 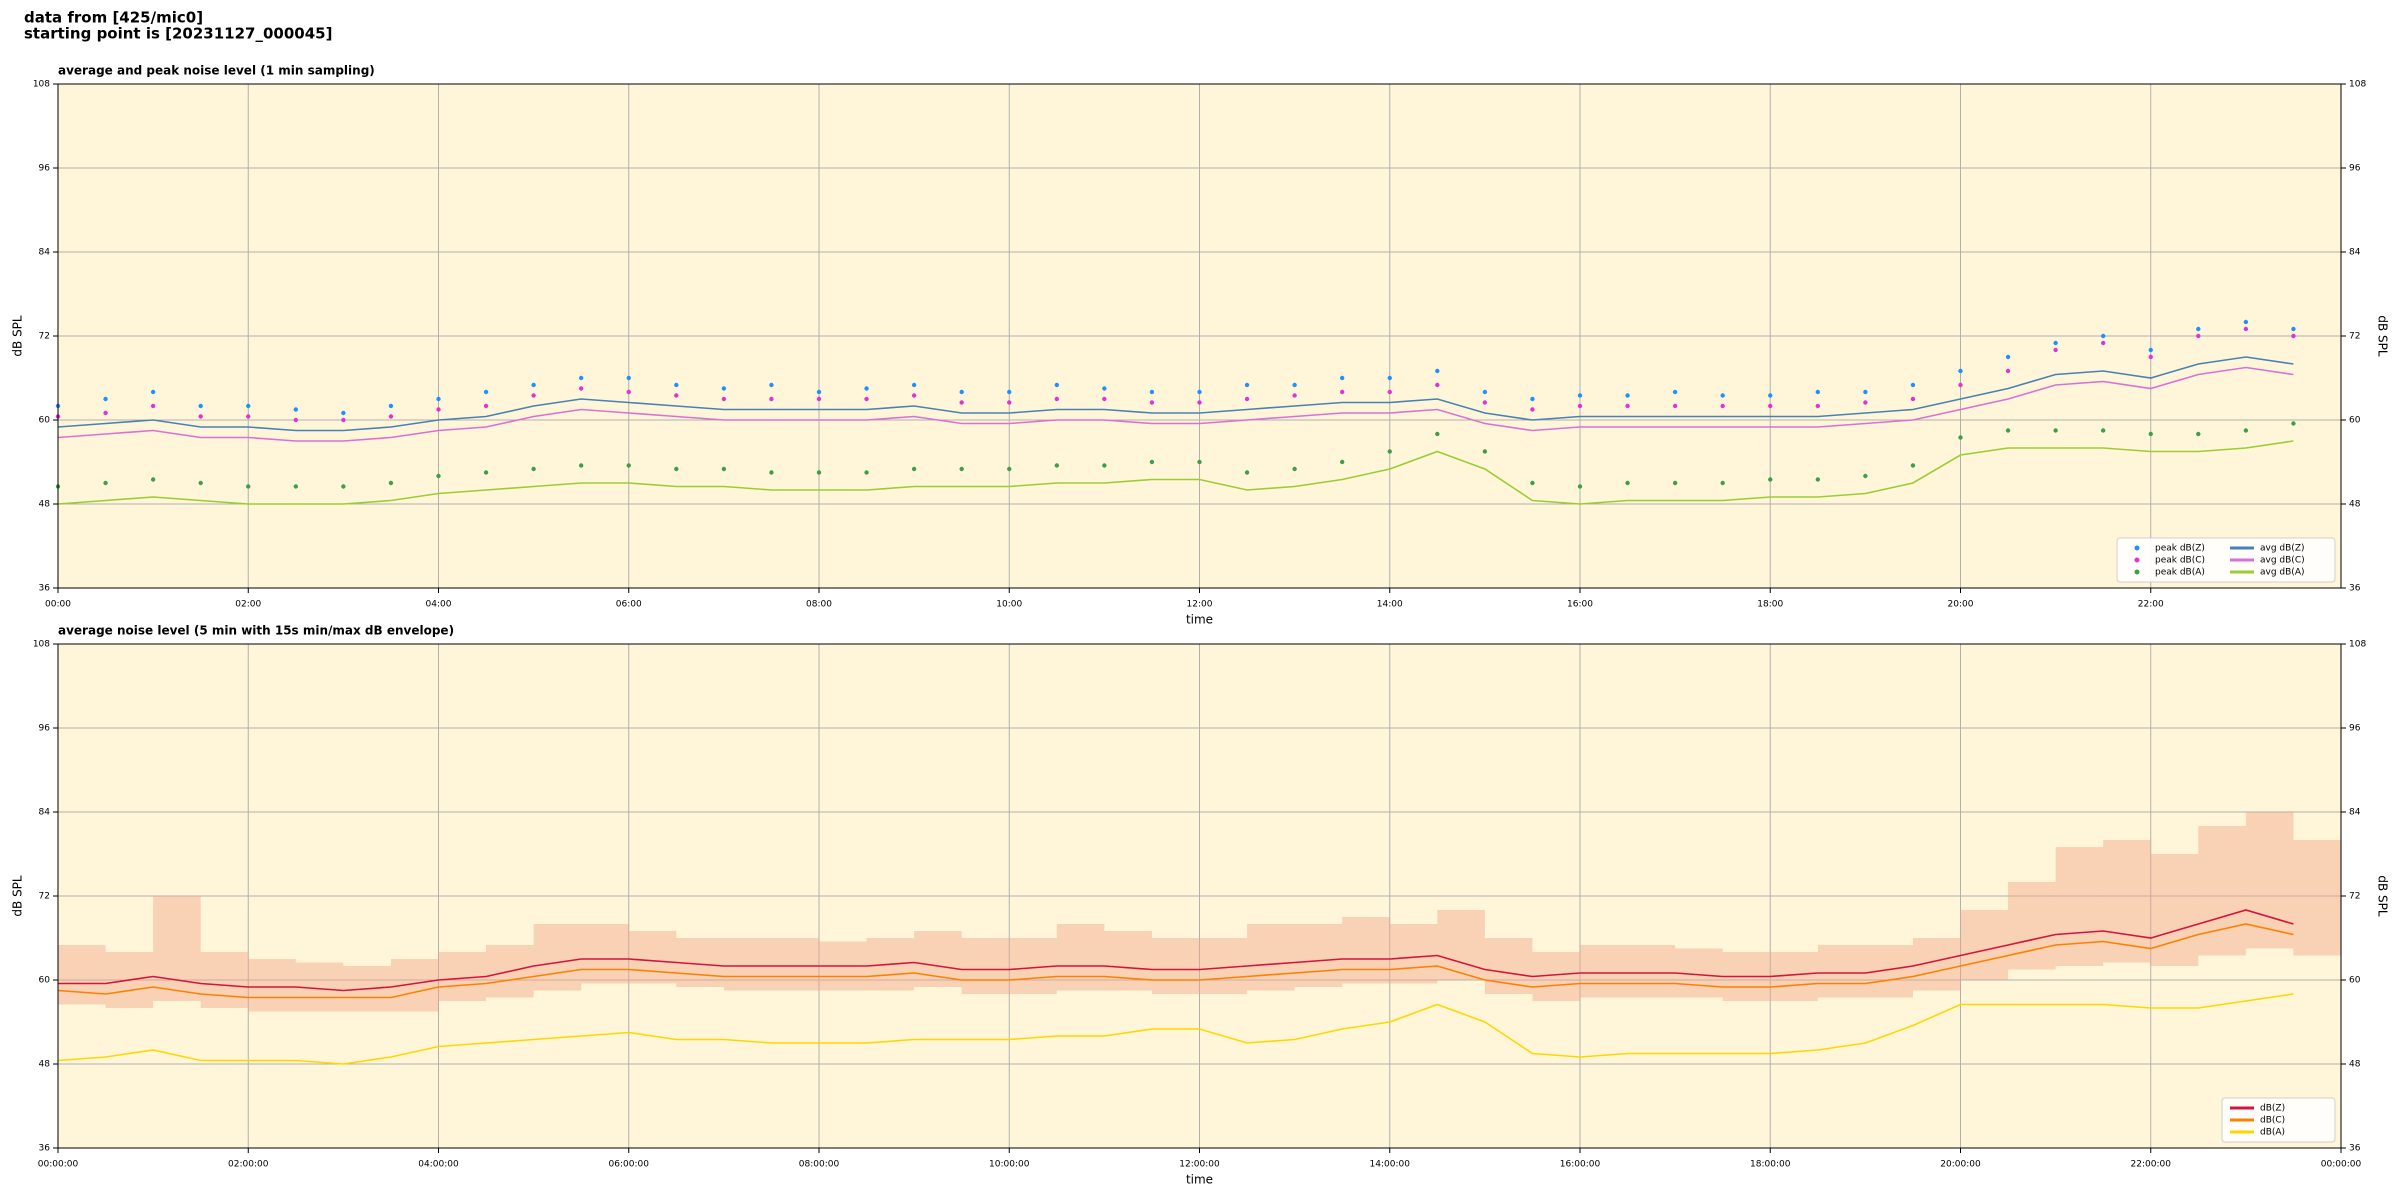 I want to click on y-tick-label: 36, so click(x=45, y=1149).